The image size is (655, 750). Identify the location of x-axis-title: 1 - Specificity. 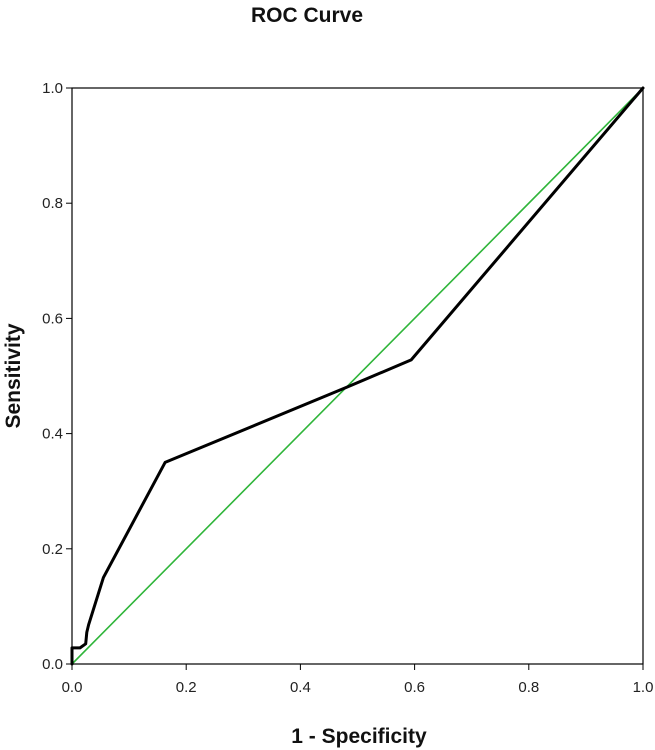
(359, 736).